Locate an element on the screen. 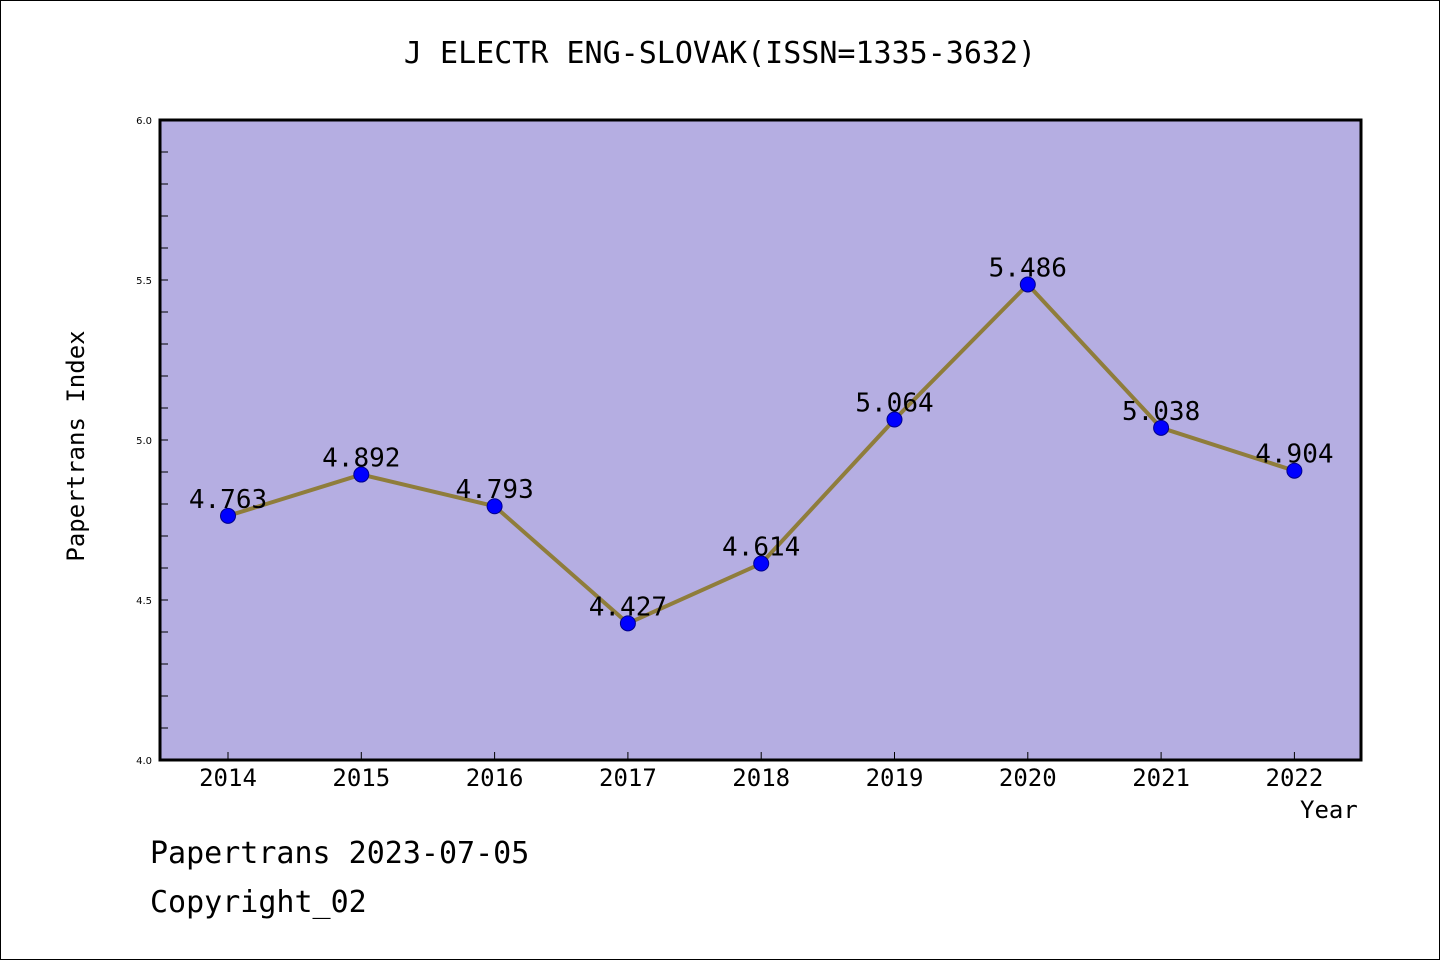 This screenshot has width=1440, height=960. x-axis-label: Year is located at coordinates (1329, 810).